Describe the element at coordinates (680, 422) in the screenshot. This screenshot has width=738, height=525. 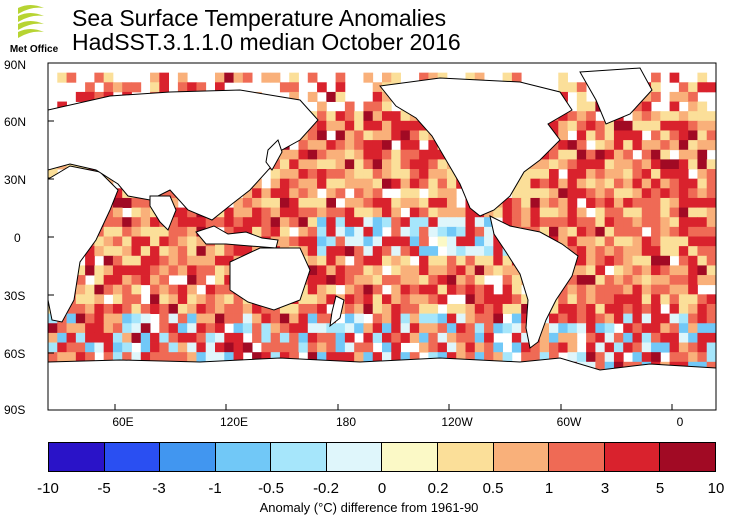
I see `lon-label-0: 0` at that location.